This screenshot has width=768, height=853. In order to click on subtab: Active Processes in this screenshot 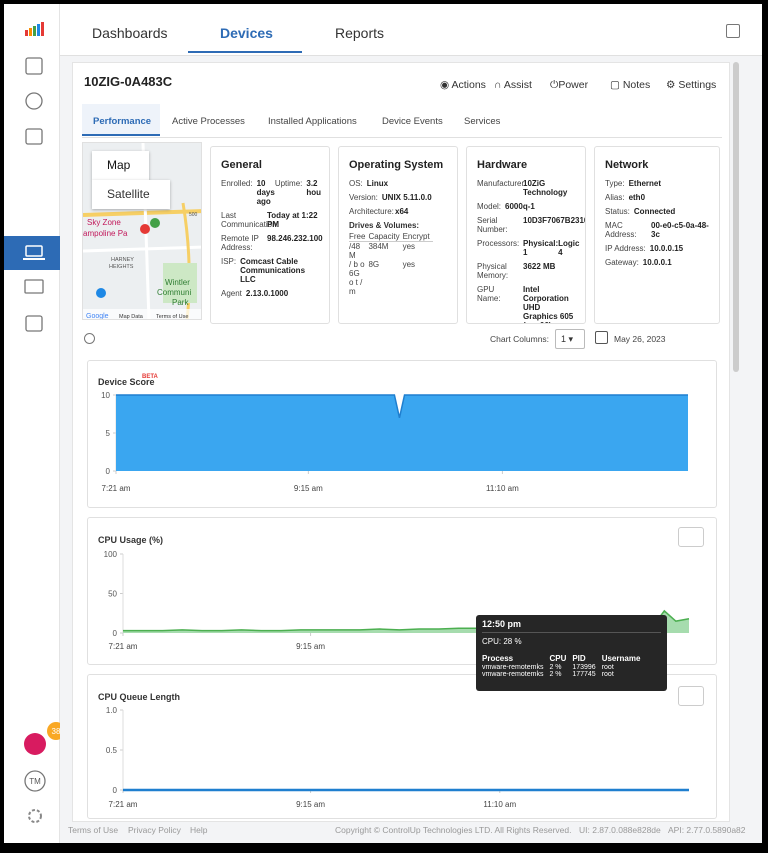, I will do `click(208, 121)`.